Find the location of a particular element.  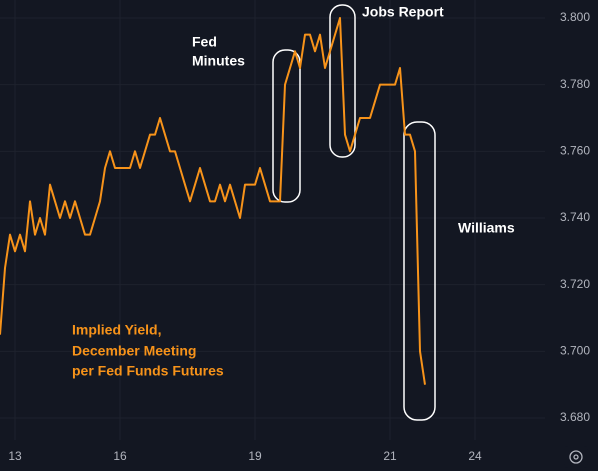

y-tick-label: 3.800 is located at coordinates (575, 17).